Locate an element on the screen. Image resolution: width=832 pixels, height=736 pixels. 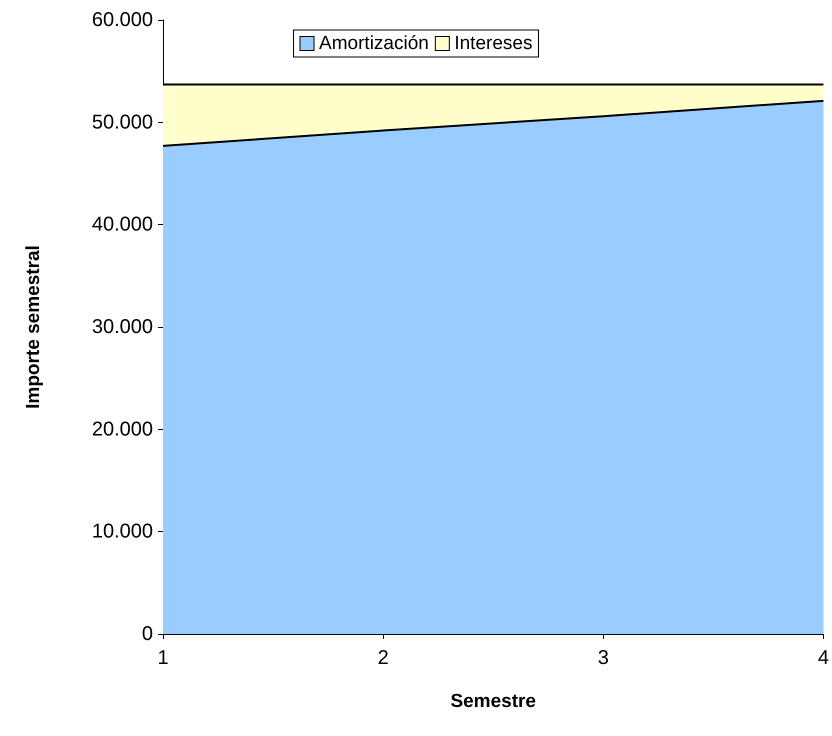
x-tick-label: 2 is located at coordinates (383, 658).